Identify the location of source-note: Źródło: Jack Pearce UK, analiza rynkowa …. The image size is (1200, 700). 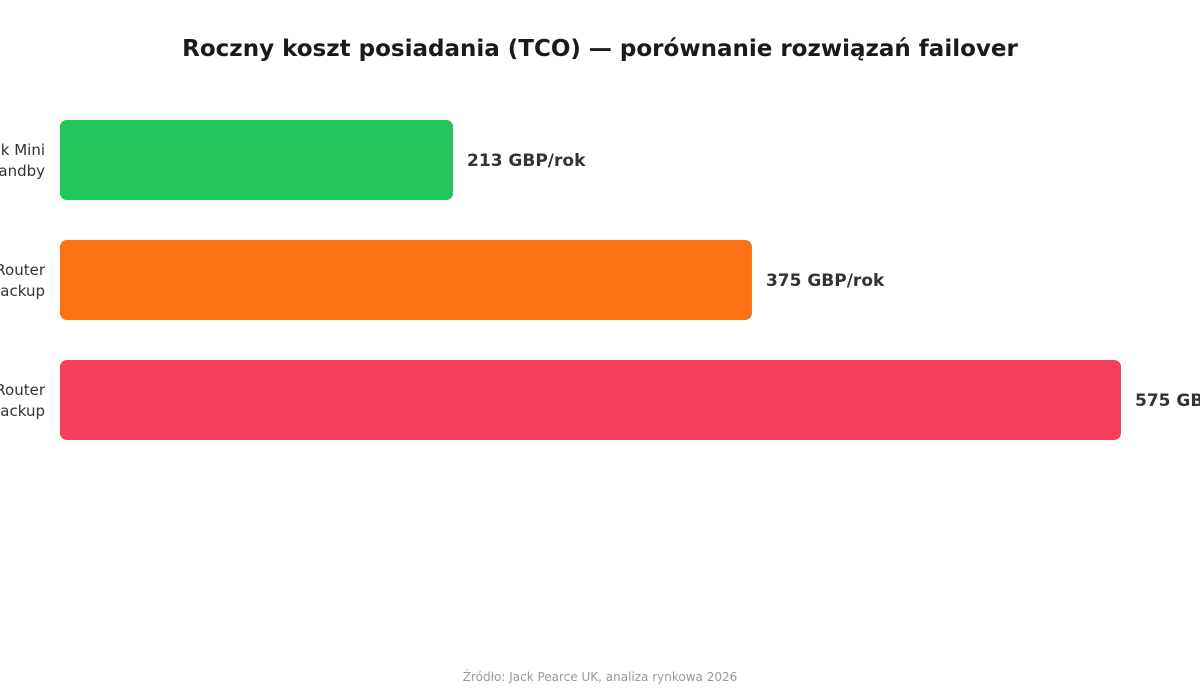
(600, 677).